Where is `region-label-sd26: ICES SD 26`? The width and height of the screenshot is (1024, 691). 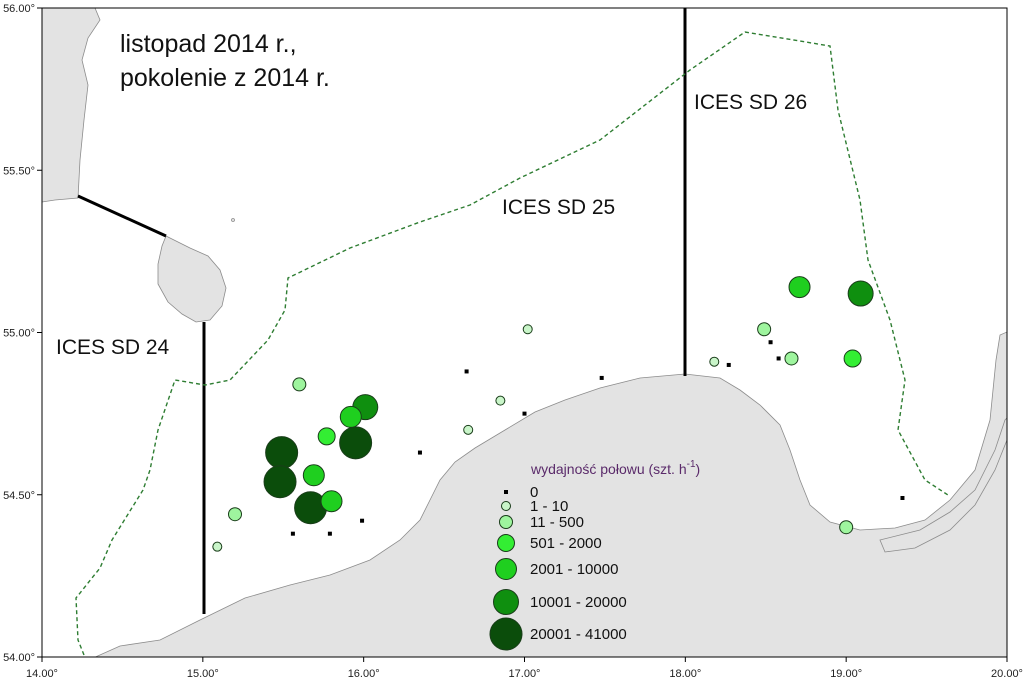
region-label-sd26: ICES SD 26 is located at coordinates (750, 102).